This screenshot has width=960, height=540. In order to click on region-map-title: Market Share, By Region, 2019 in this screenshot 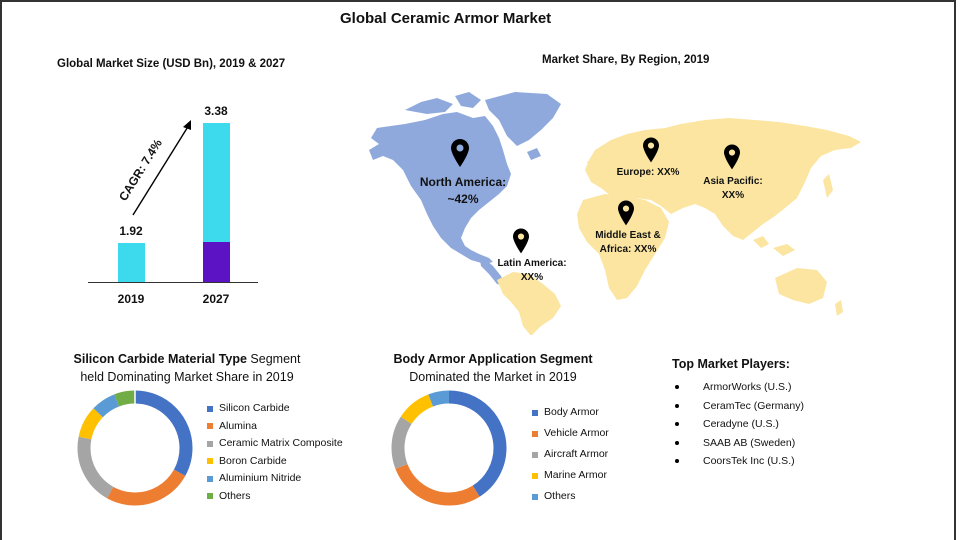, I will do `click(626, 60)`.